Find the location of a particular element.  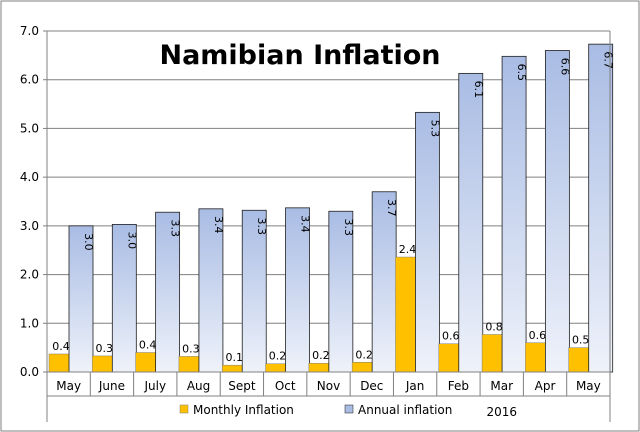

legend-swatch-annual is located at coordinates (349, 409).